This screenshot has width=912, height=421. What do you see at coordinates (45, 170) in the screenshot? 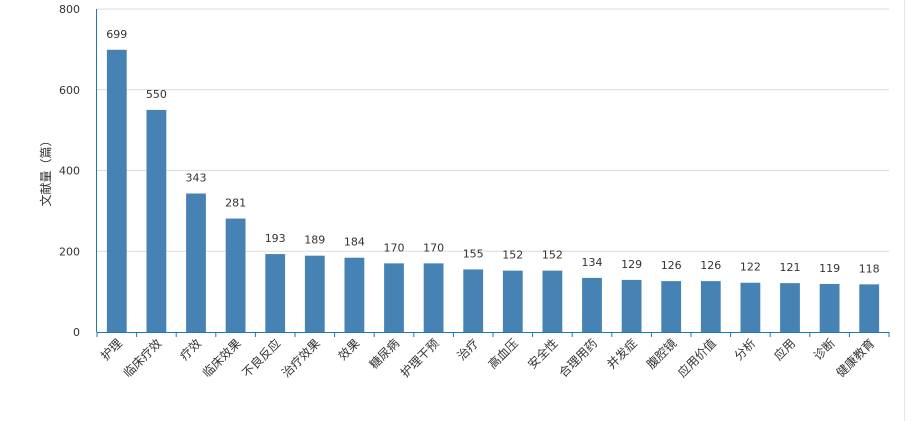
I see `y-axis-label: 文献量（篇）` at bounding box center [45, 170].